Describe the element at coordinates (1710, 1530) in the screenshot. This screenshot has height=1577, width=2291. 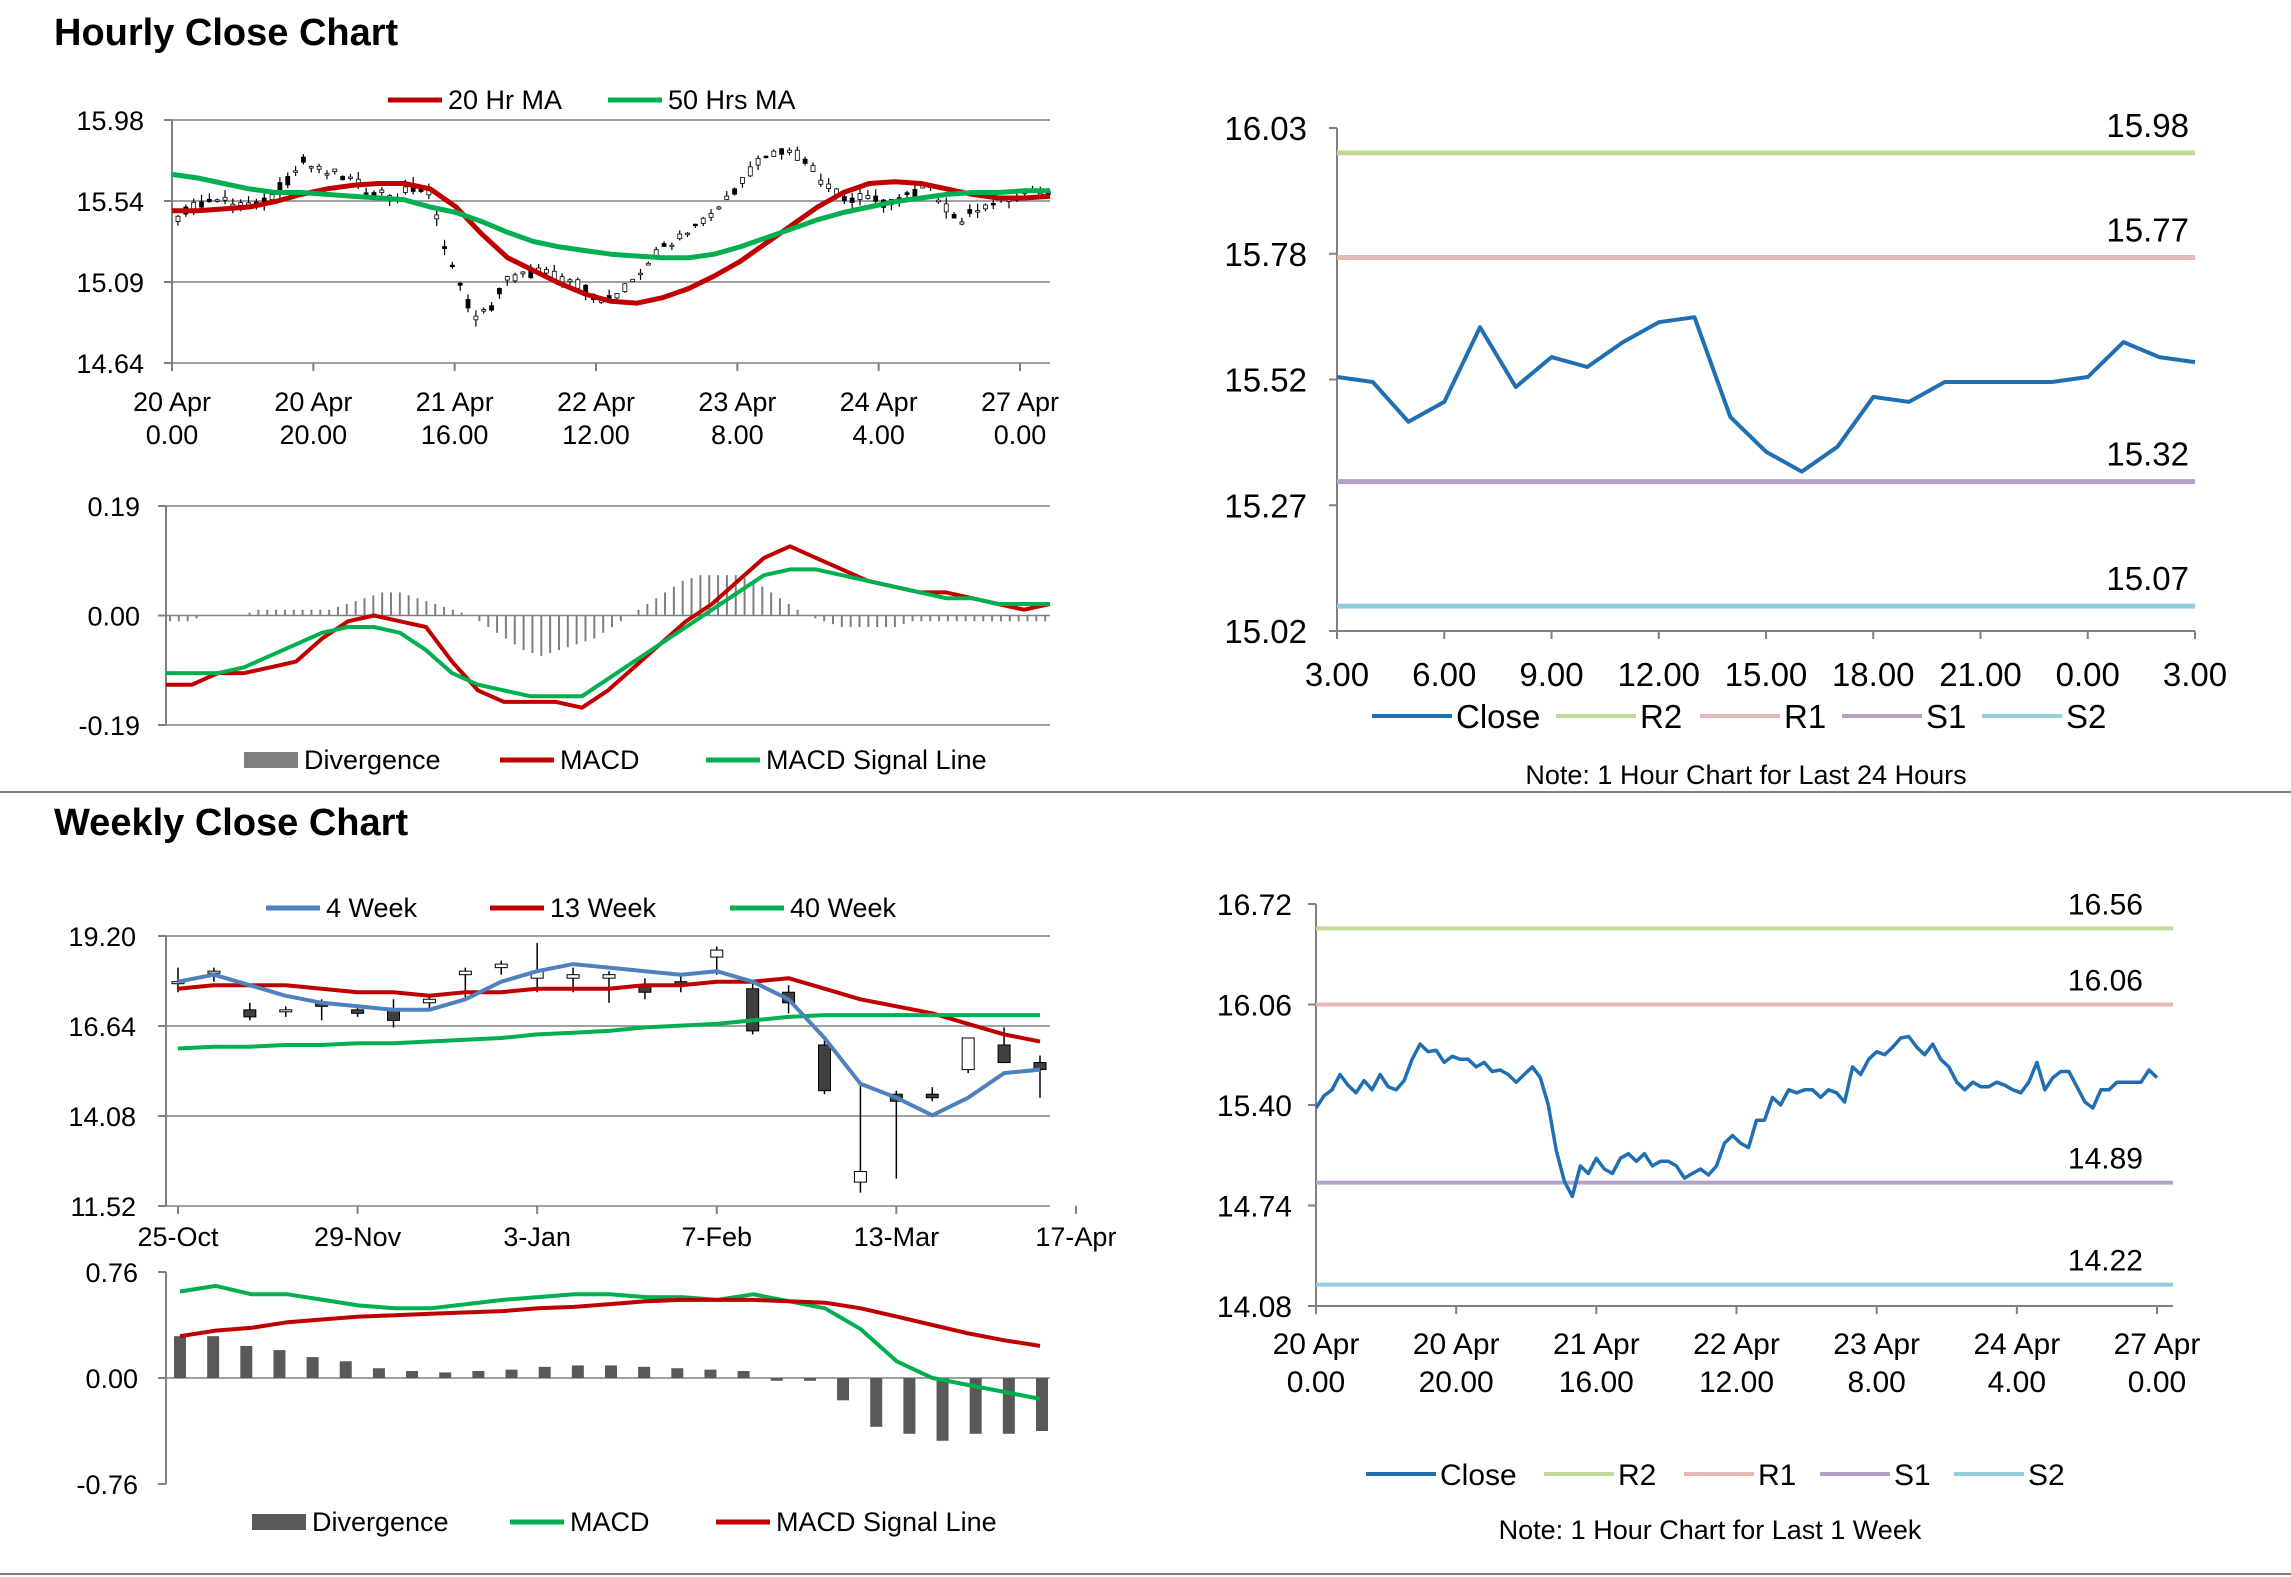
I see `close-1w-note: Note: 1 Hour Chart for Last 1 Week` at that location.